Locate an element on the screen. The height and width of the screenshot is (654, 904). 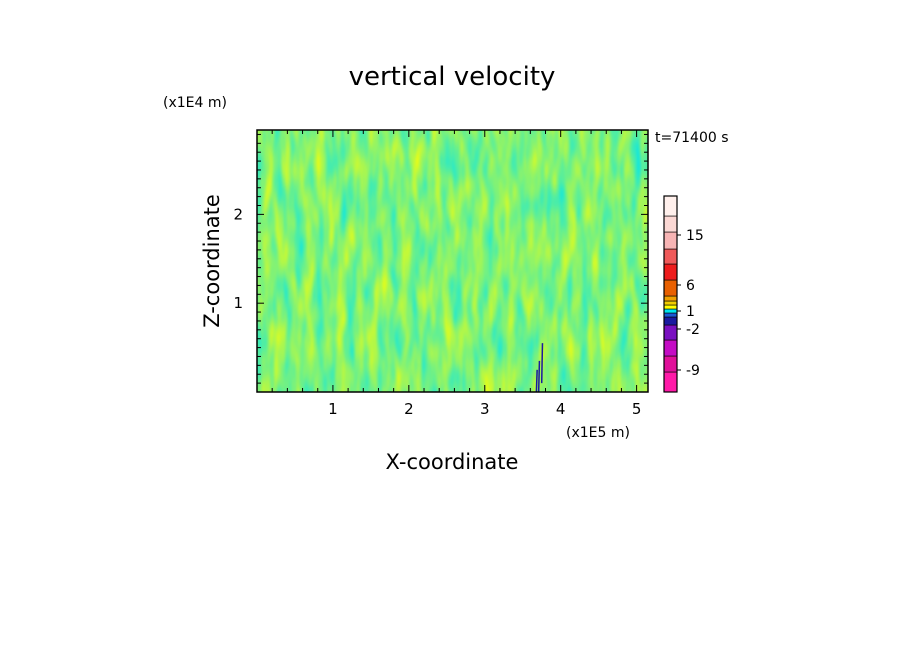
y-axis-label: Z-coordinate is located at coordinates (212, 261).